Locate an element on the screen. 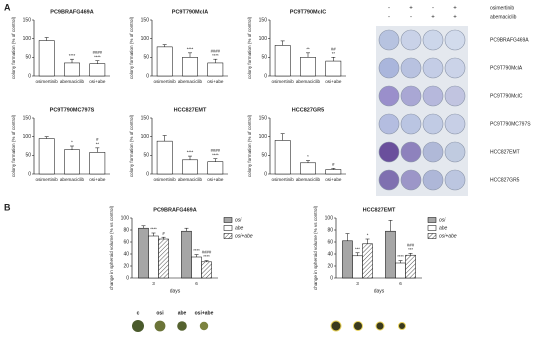 The image size is (550, 340). annotation: *** is located at coordinates (410, 249).